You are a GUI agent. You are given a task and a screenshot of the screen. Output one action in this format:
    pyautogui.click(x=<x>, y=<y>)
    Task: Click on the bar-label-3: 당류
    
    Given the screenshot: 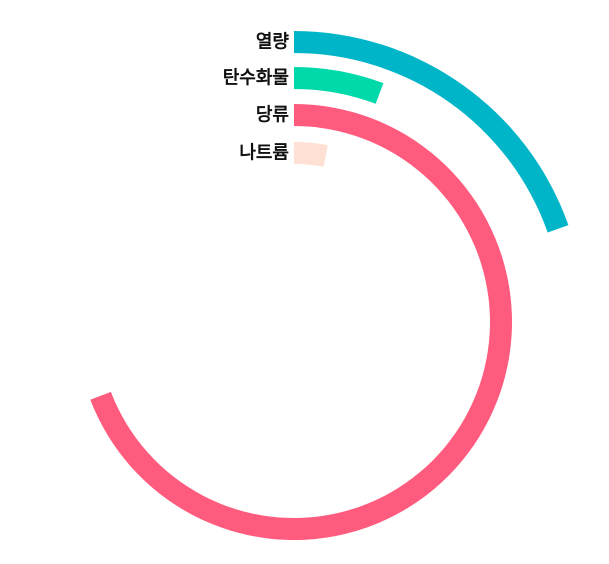 What is the action you would take?
    pyautogui.click(x=272, y=115)
    